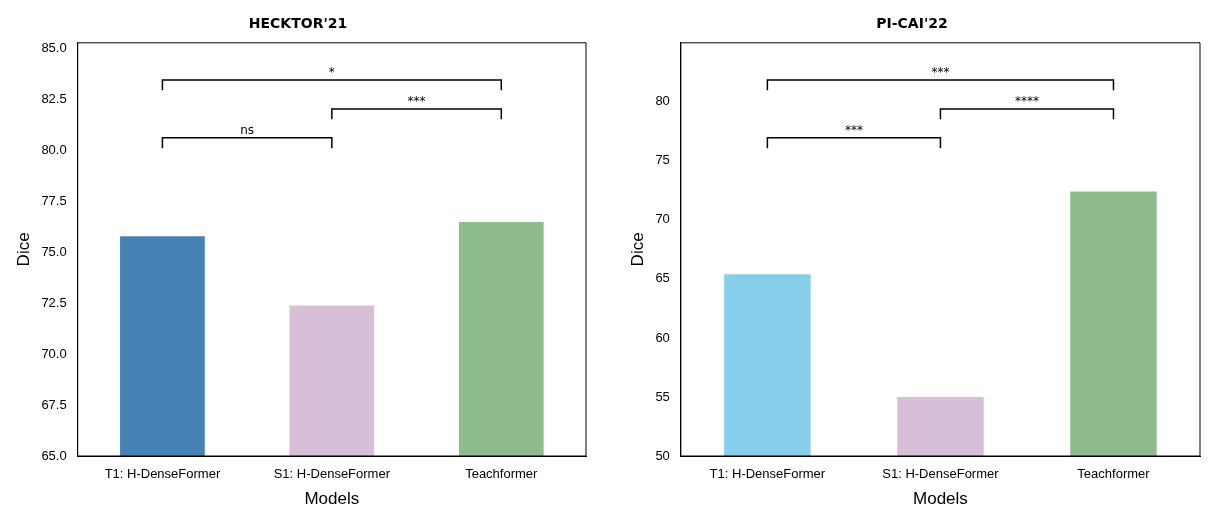  What do you see at coordinates (298, 23) in the screenshot?
I see `chart-title: HECKTOR'21` at bounding box center [298, 23].